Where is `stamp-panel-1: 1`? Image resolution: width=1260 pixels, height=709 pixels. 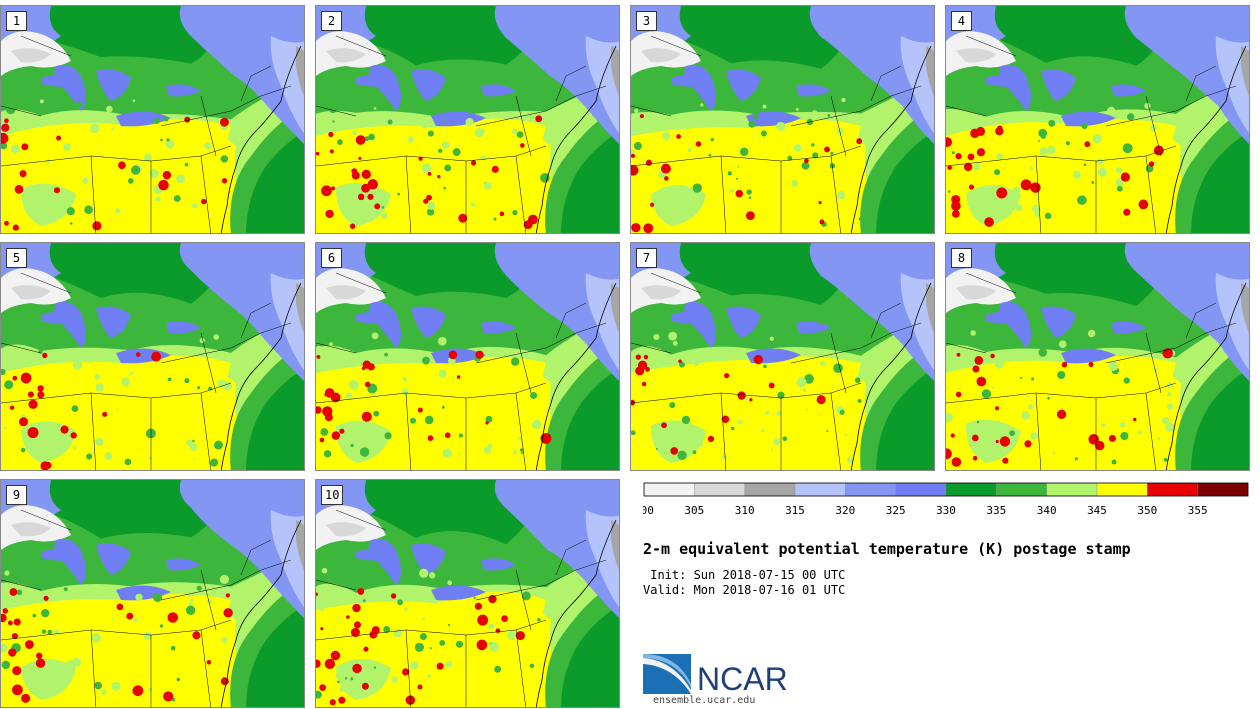 stamp-panel-1: 1 is located at coordinates (152, 119).